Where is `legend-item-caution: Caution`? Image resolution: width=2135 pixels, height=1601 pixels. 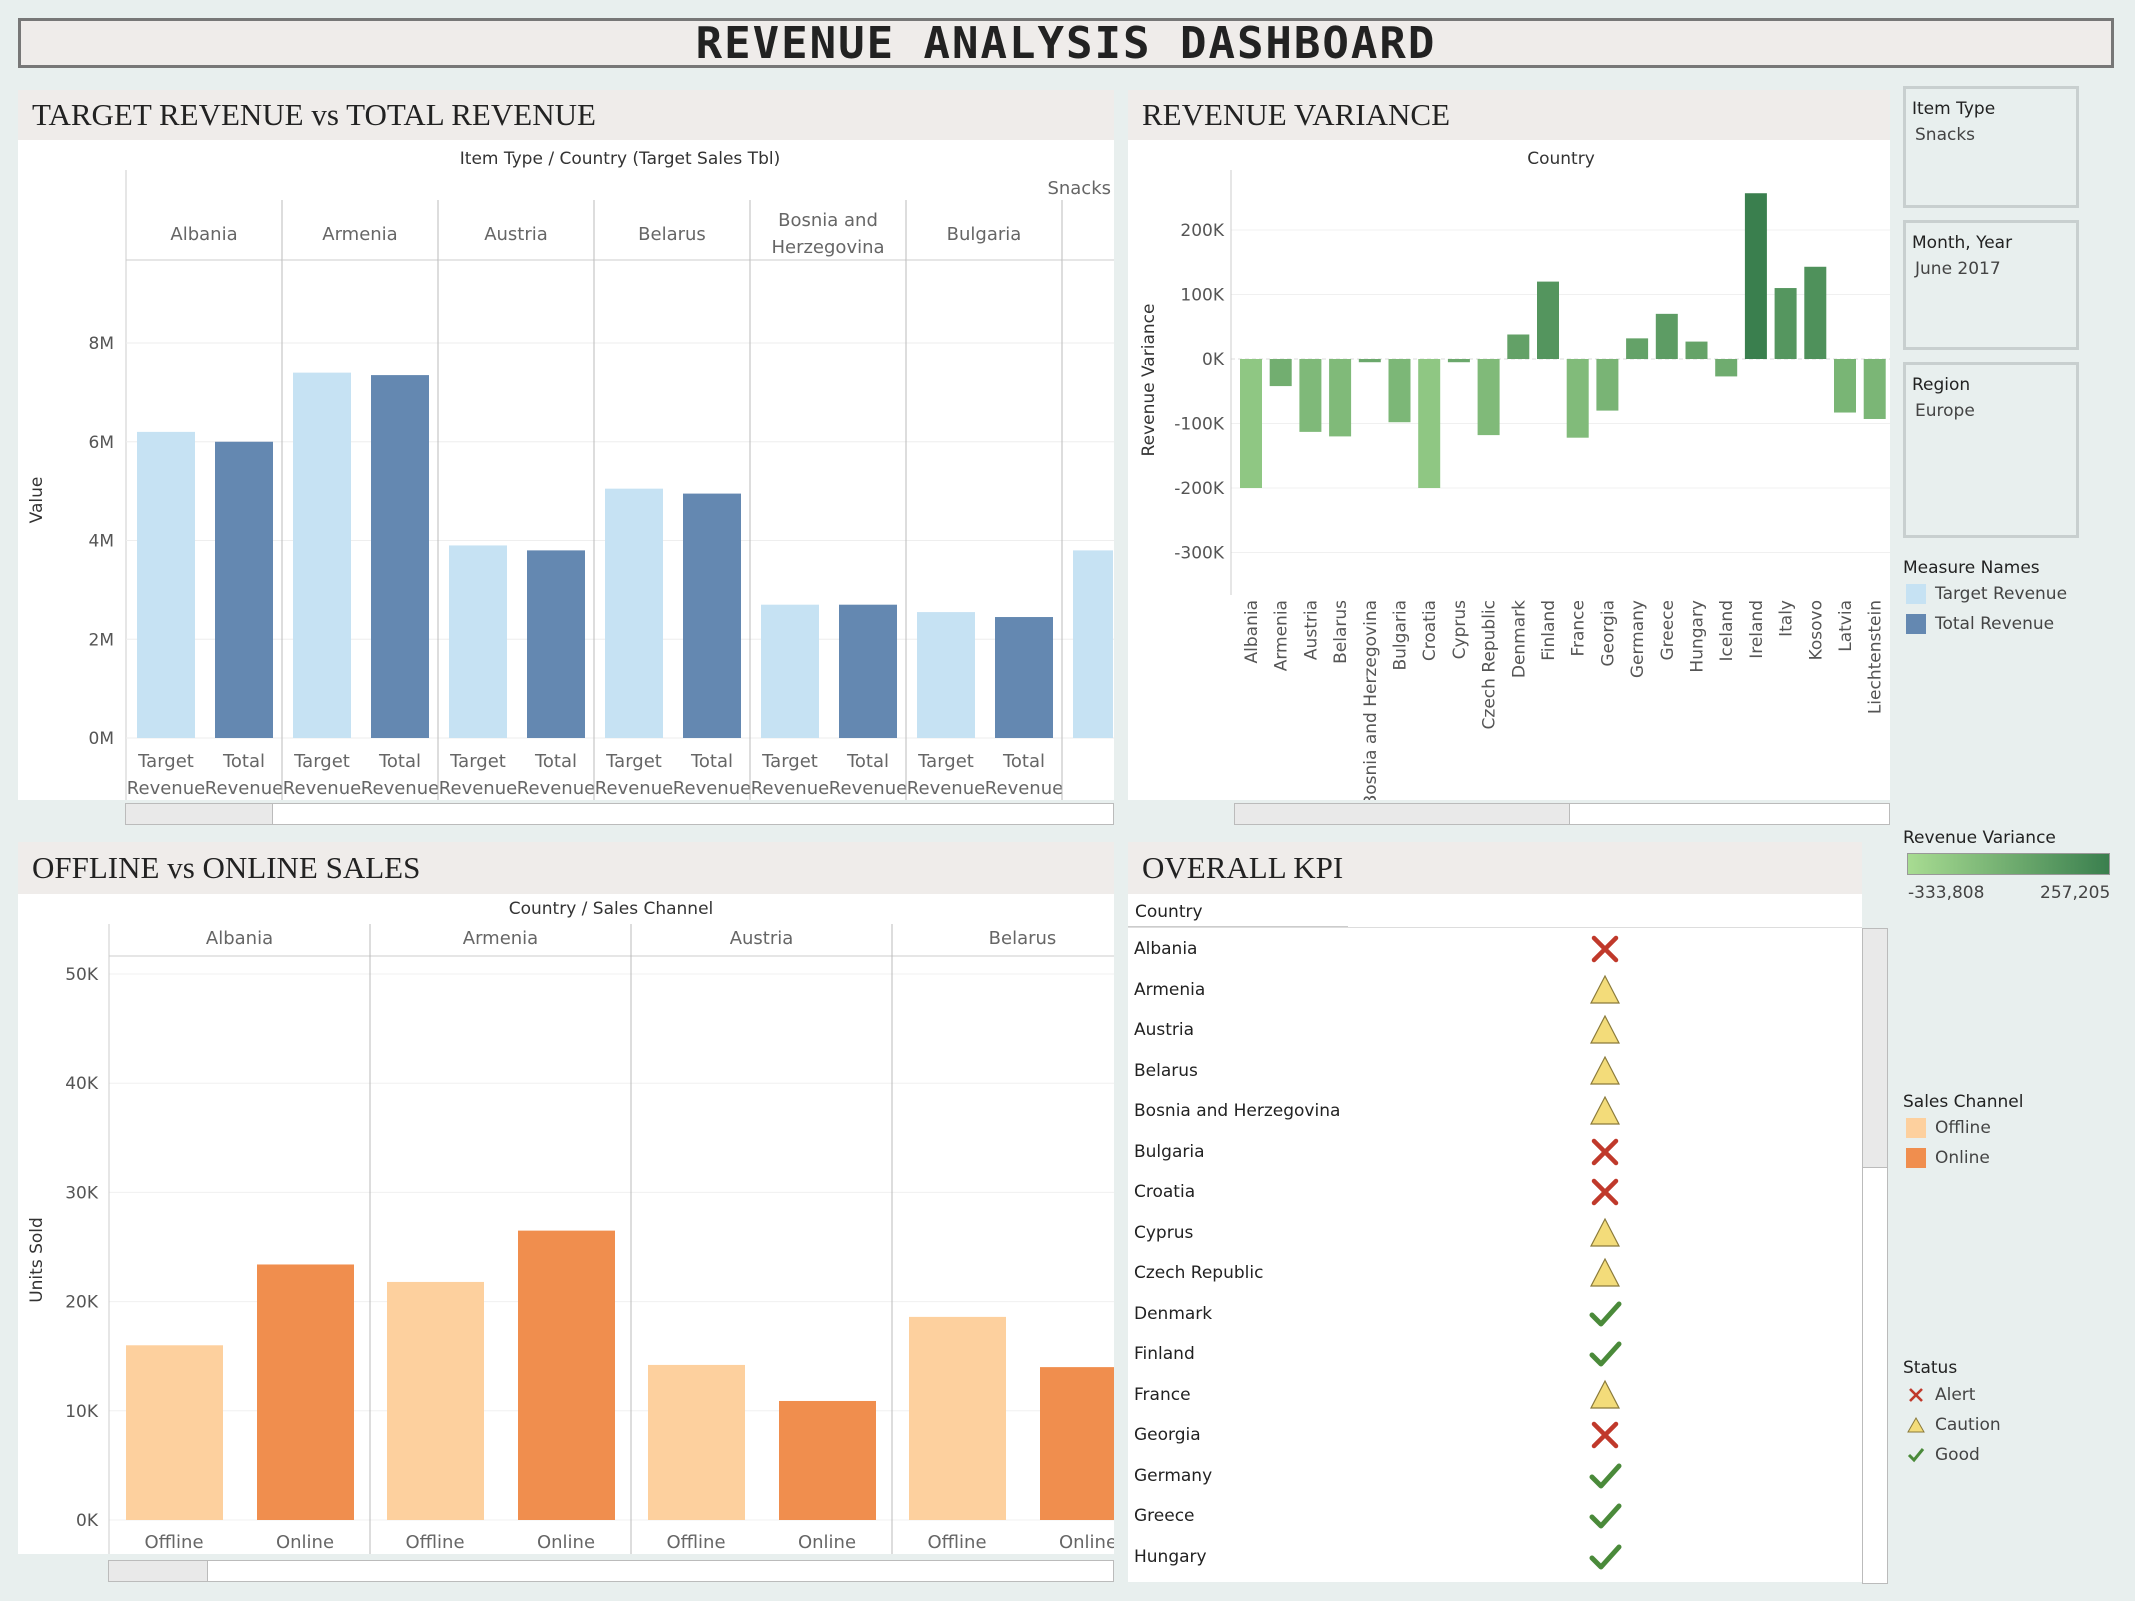 legend-item-caution: Caution is located at coordinates (1953, 1425).